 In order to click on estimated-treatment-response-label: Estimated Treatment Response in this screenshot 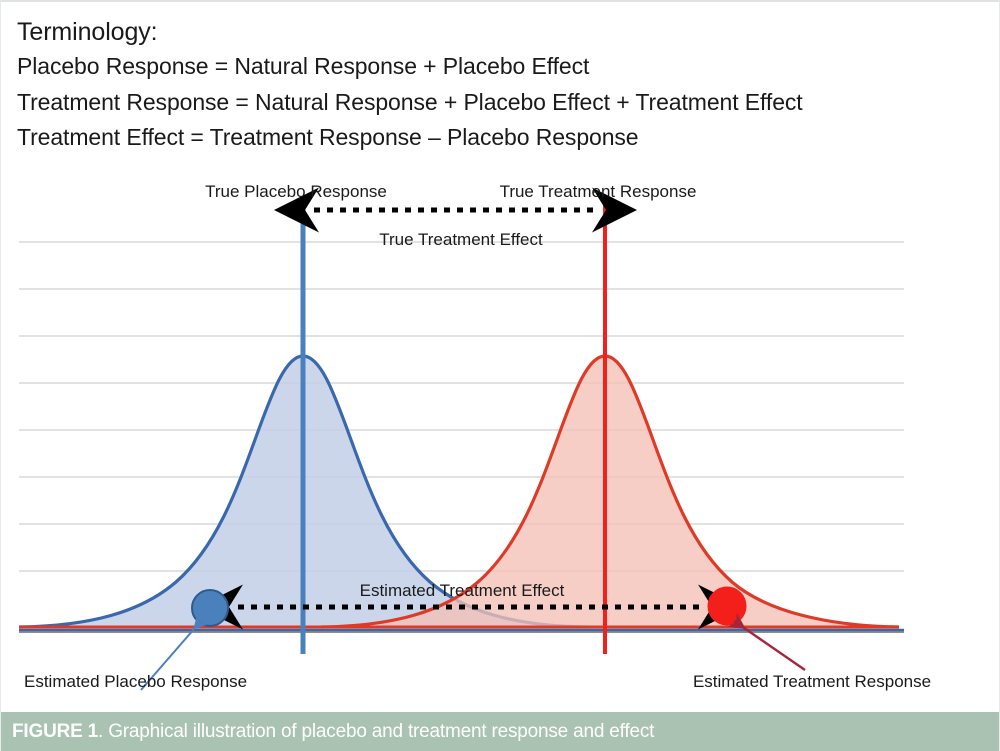, I will do `click(812, 681)`.